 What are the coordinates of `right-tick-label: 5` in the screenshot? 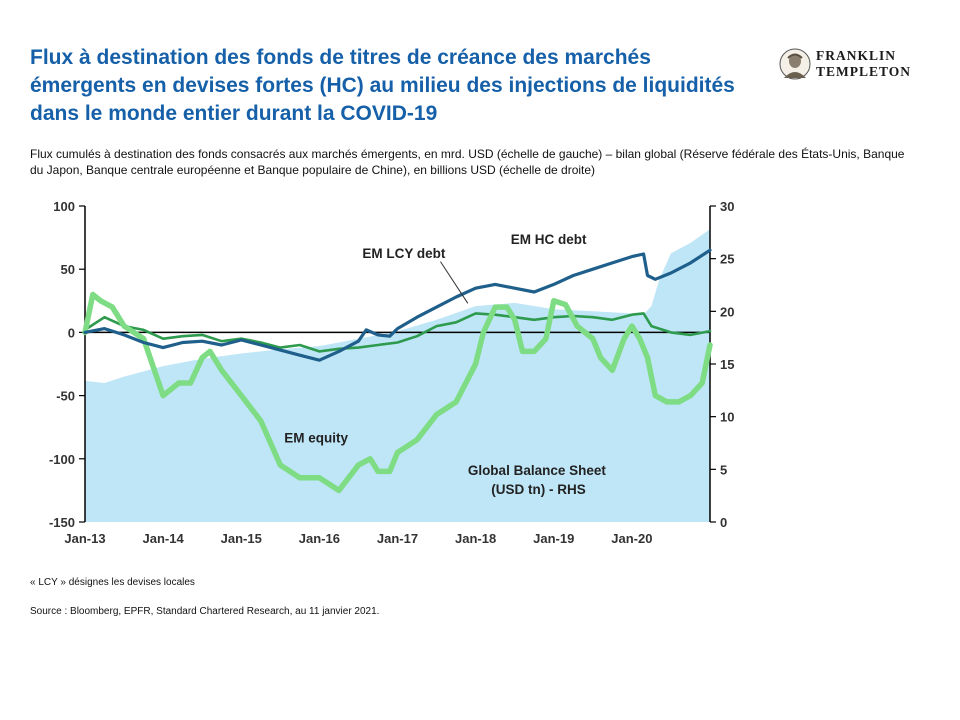 It's located at (723, 469).